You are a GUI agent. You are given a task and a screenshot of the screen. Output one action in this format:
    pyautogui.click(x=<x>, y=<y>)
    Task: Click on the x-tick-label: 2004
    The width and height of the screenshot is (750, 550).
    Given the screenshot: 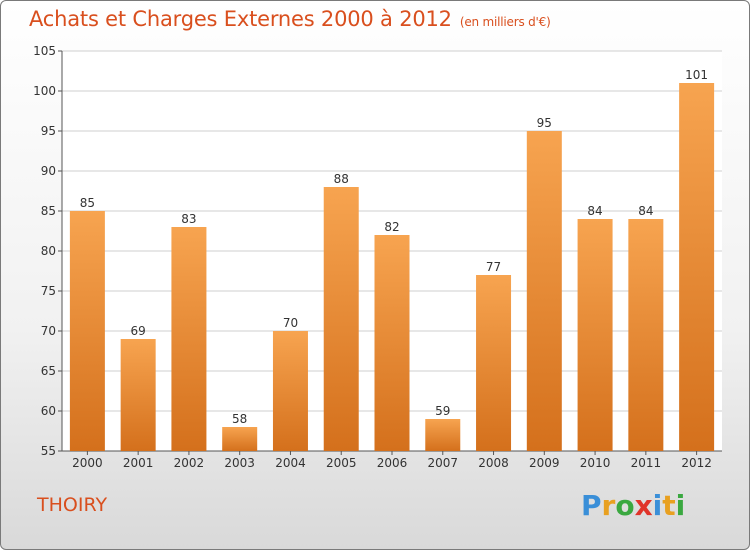 What is the action you would take?
    pyautogui.click(x=290, y=463)
    